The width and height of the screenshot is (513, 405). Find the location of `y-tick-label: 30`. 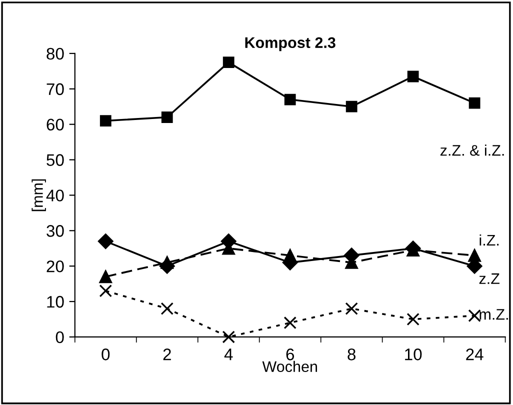

y-tick-label: 30 is located at coordinates (55, 231).